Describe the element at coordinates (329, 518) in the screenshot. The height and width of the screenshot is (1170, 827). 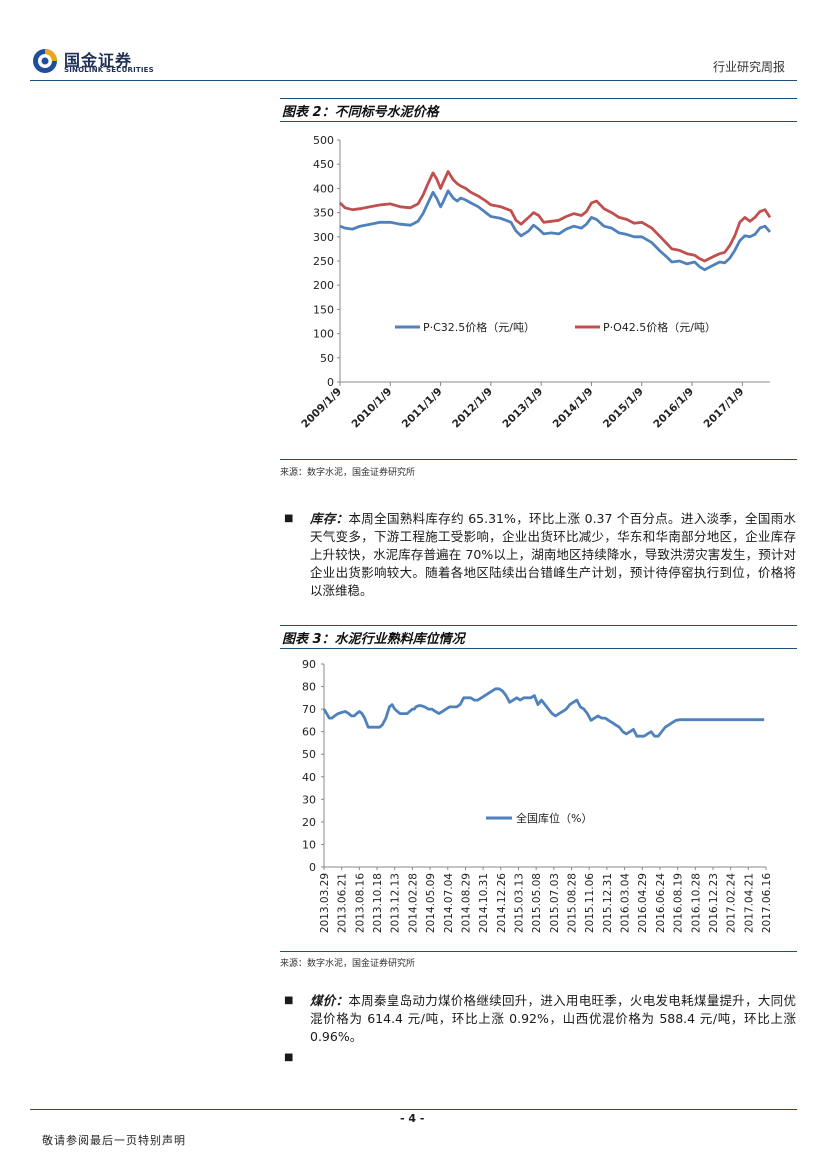
I see `inventory-label: 库存：` at that location.